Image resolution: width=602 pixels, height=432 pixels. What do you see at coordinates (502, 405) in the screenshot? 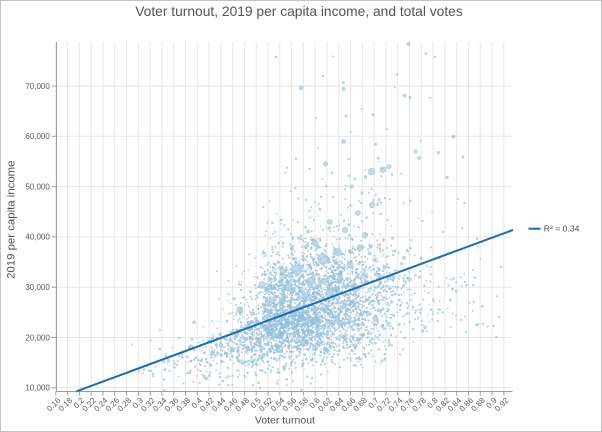
I see `svg-text: 0.92` at bounding box center [502, 405].